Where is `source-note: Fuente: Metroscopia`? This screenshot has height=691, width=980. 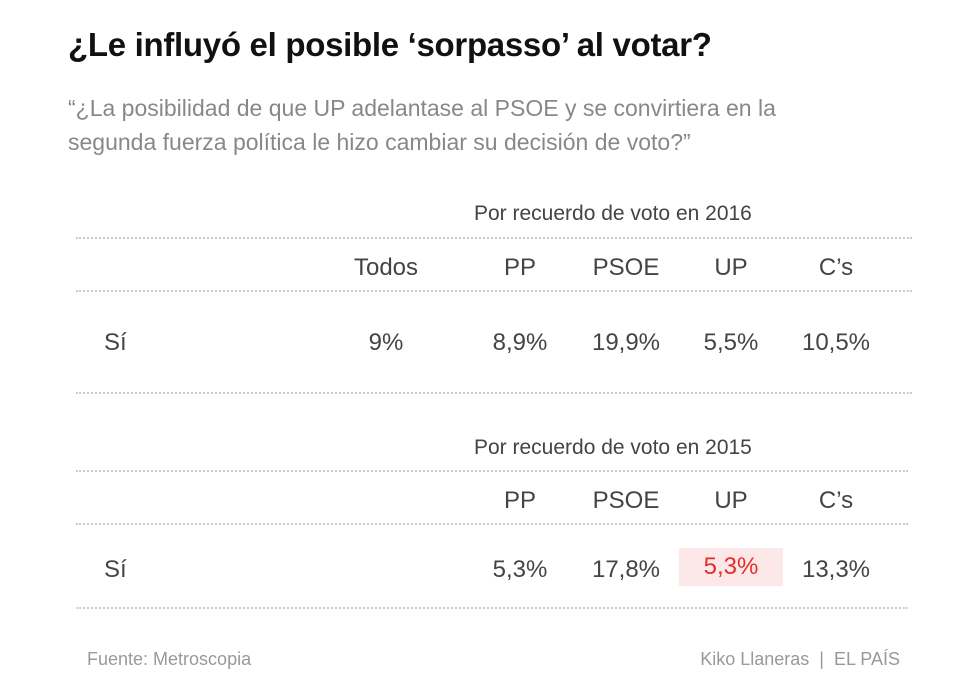 source-note: Fuente: Metroscopia is located at coordinates (169, 659).